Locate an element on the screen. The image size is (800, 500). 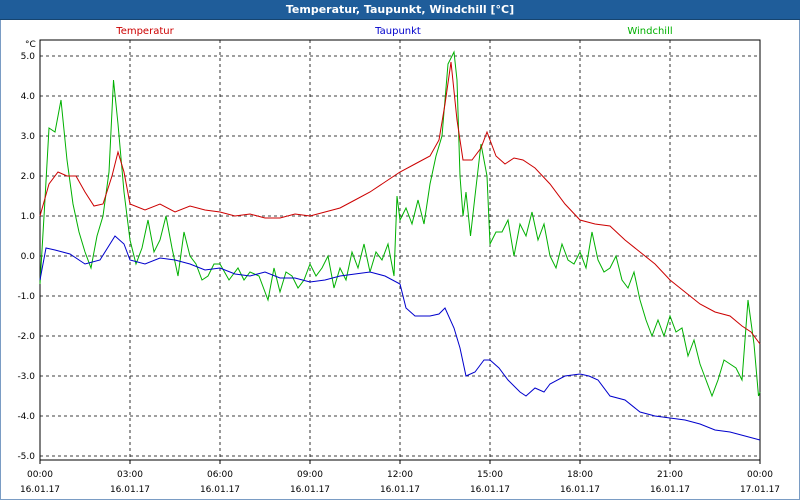
x-tick-time: 15:00 is located at coordinates (490, 475).